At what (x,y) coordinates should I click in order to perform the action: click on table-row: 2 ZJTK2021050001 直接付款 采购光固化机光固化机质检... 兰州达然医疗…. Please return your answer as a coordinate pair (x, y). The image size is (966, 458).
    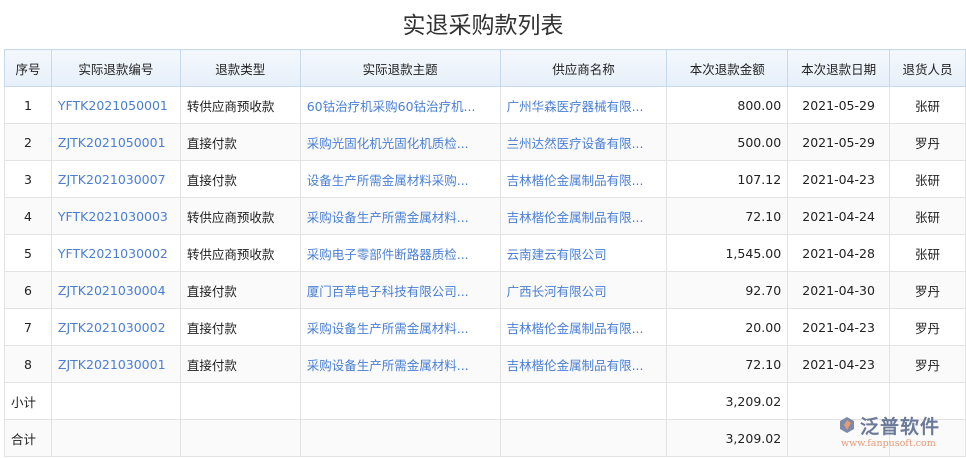
    Looking at the image, I should click on (485, 142).